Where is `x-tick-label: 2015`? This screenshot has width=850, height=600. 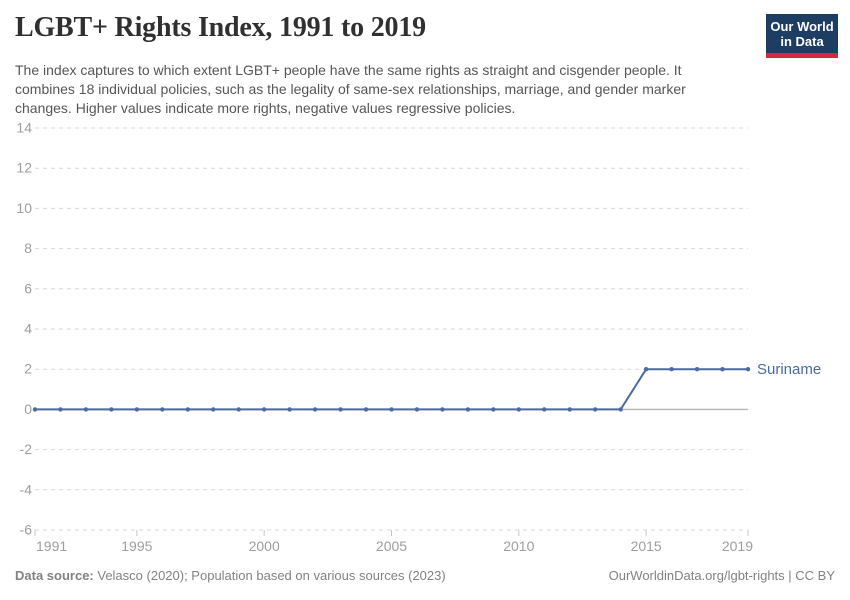
x-tick-label: 2015 is located at coordinates (646, 546).